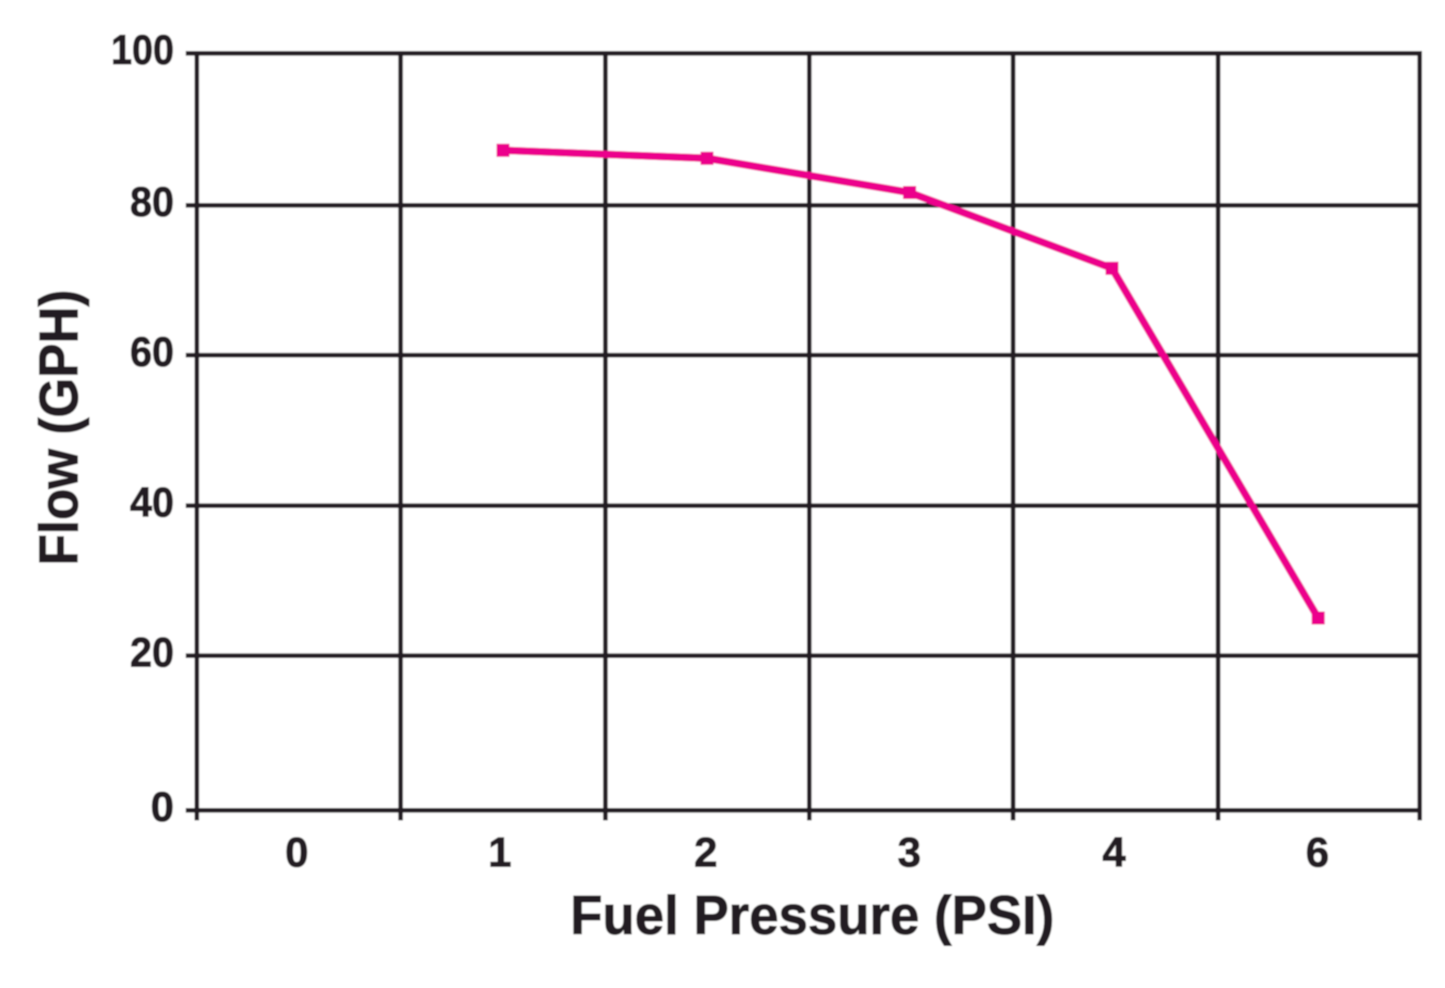  Describe the element at coordinates (59, 428) in the screenshot. I see `svg-text: Flow (GPH)` at that location.